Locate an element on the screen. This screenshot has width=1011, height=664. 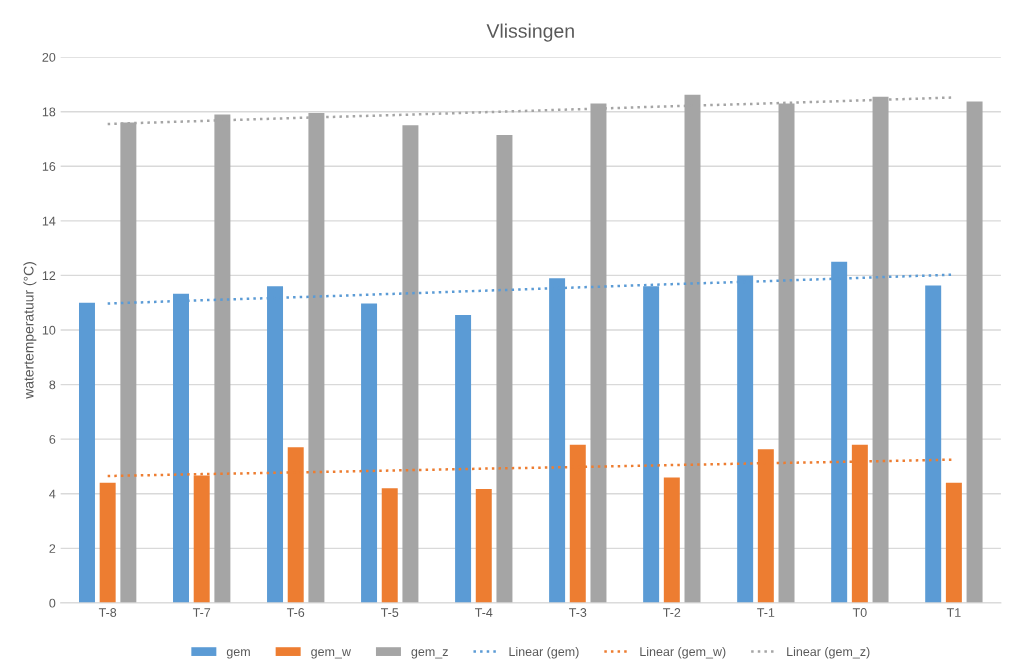
x-tick-label: T0 is located at coordinates (859, 612).